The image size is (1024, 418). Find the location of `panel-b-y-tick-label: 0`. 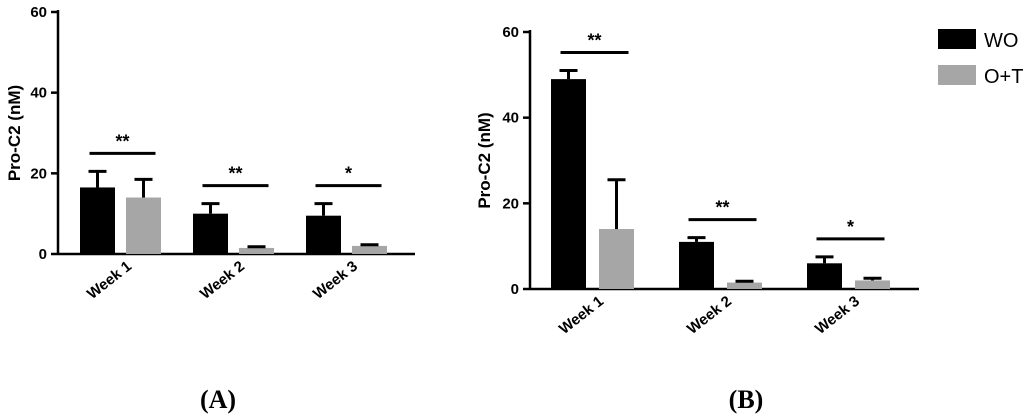

panel-b-y-tick-label: 0 is located at coordinates (515, 289).